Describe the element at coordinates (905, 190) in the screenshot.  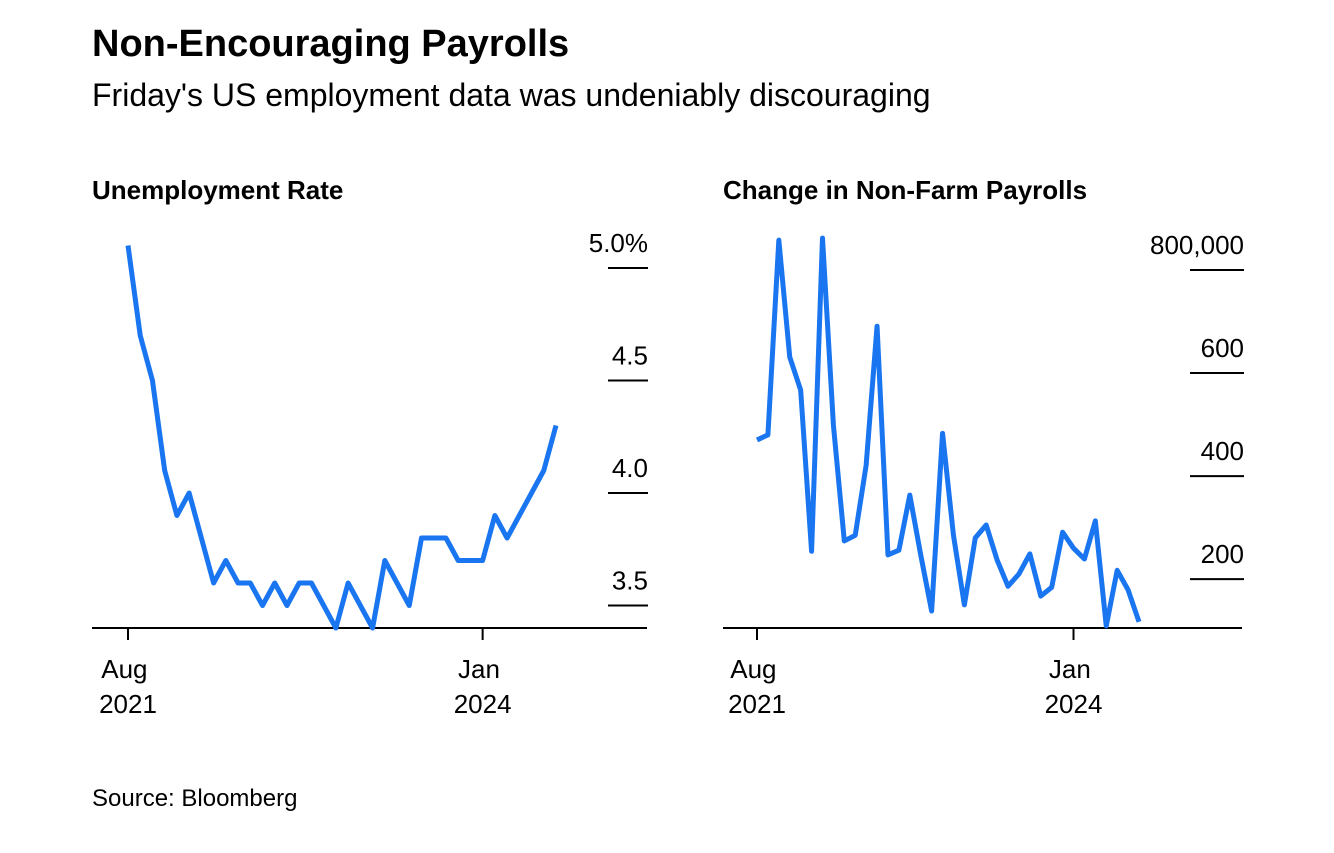
I see `chart-title: Change in Non-Farm Payrolls` at that location.